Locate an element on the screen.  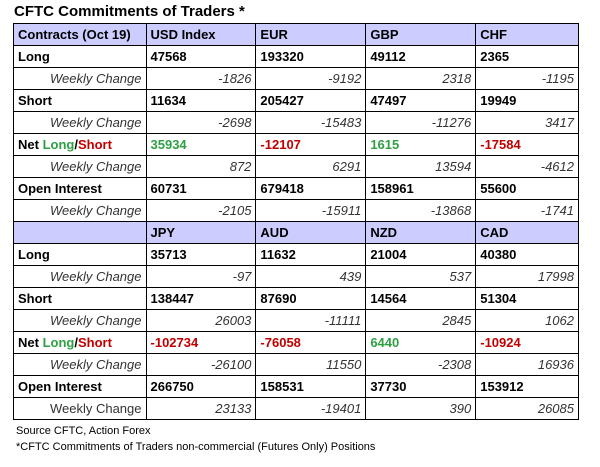
cell-long-cad: 40380 is located at coordinates (527, 254).